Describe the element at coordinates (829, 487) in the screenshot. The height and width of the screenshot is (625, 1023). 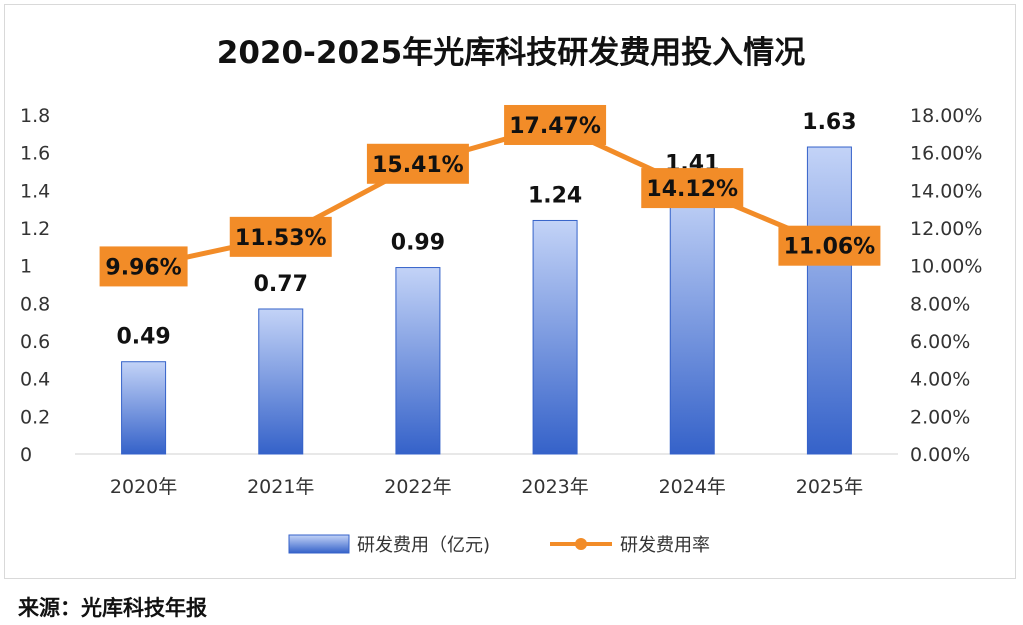
I see `x-tick-label: 2025年` at that location.